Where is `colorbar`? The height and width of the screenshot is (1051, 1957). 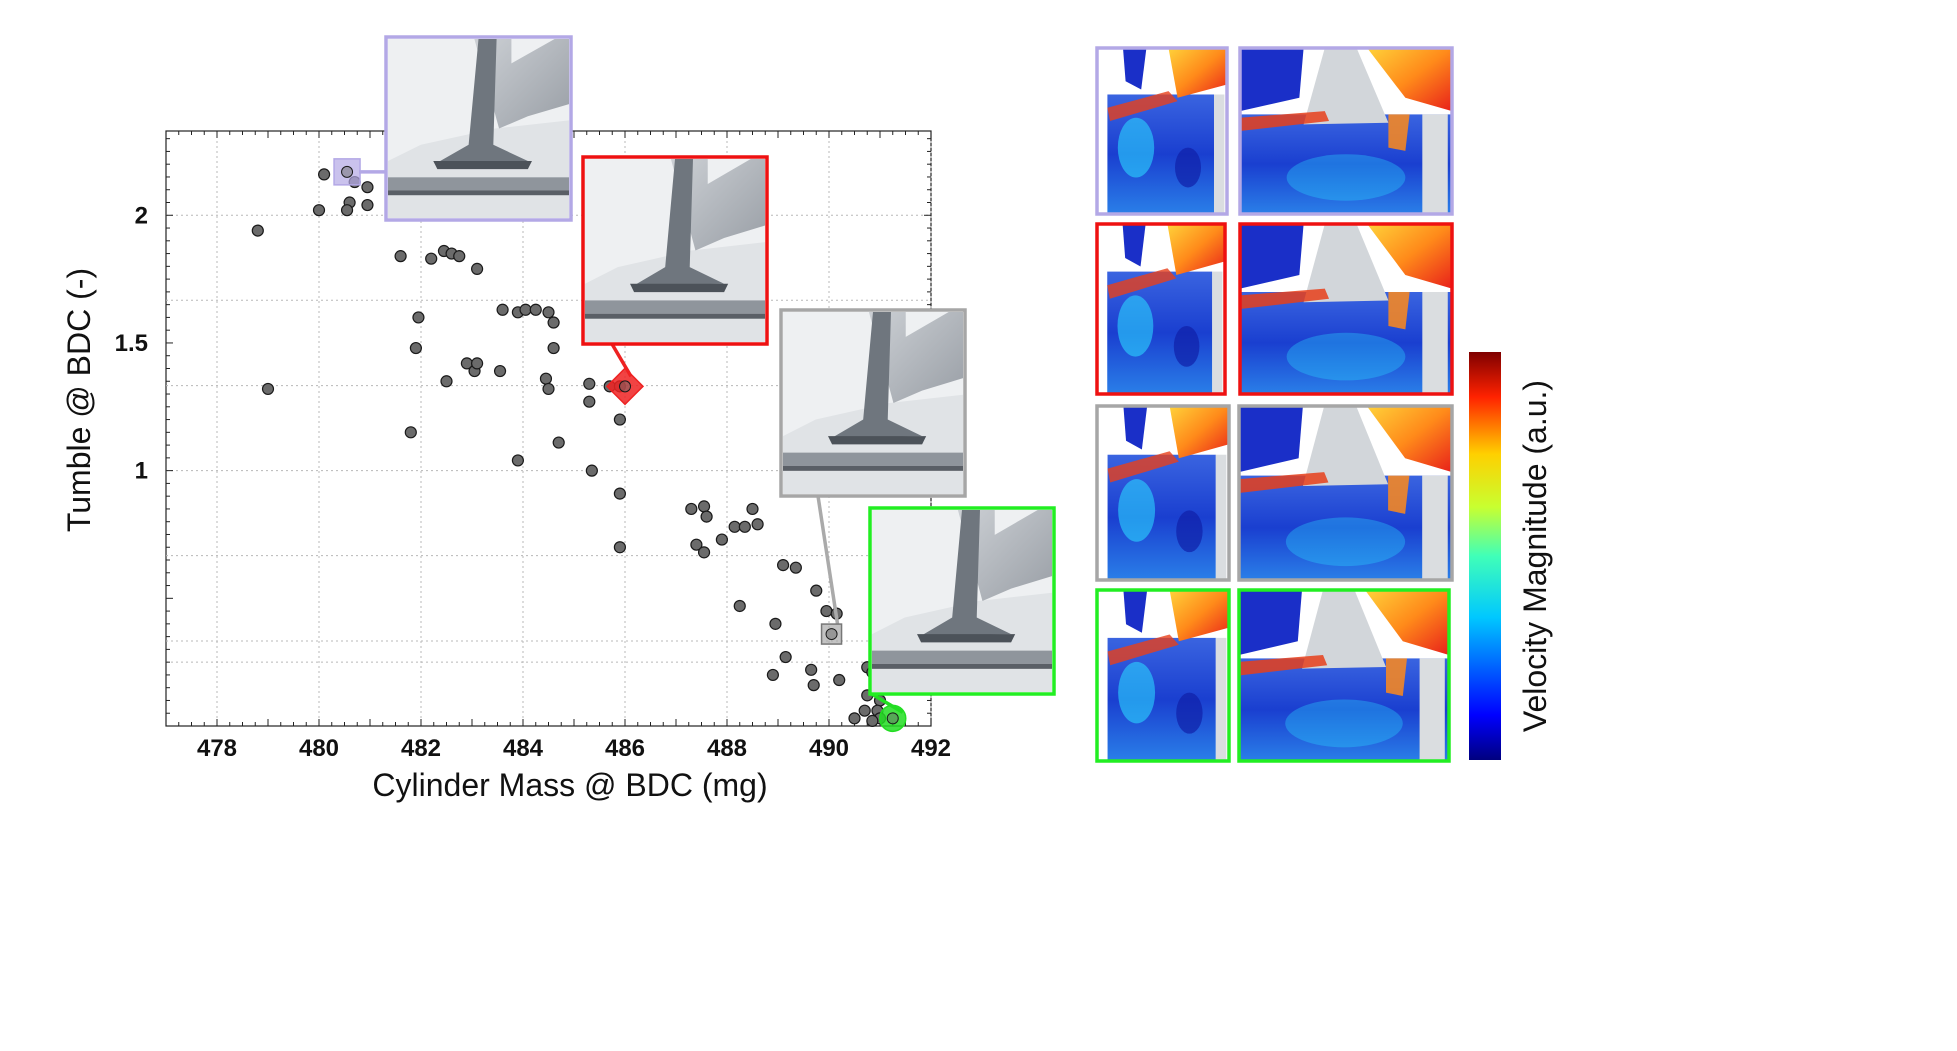 colorbar is located at coordinates (1485, 556).